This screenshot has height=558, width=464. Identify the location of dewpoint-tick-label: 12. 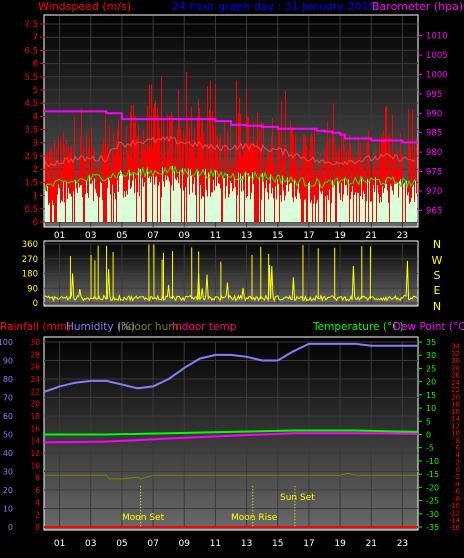
(455, 426).